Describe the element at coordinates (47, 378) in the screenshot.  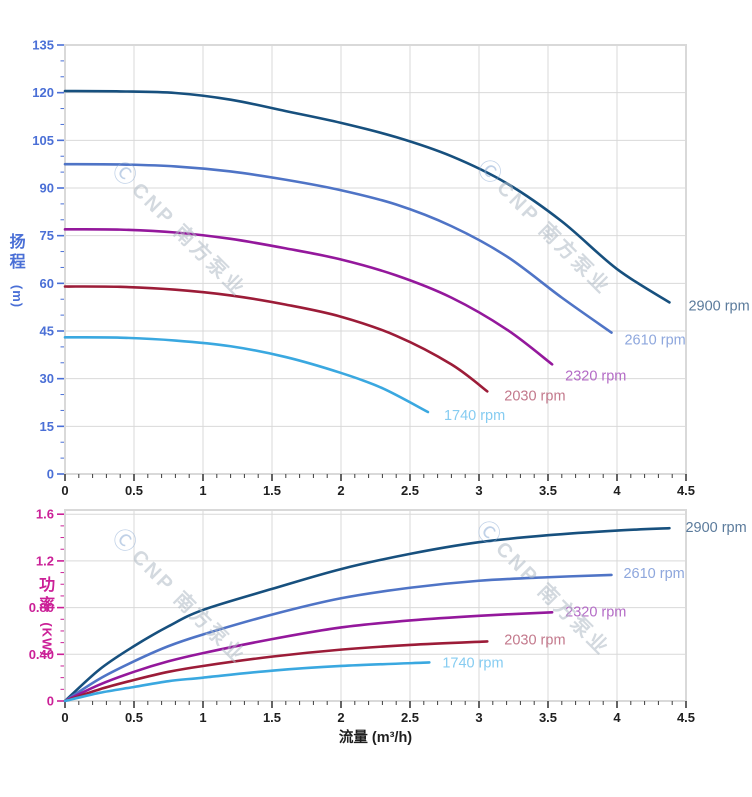
I see `y-tick-label: 30` at that location.